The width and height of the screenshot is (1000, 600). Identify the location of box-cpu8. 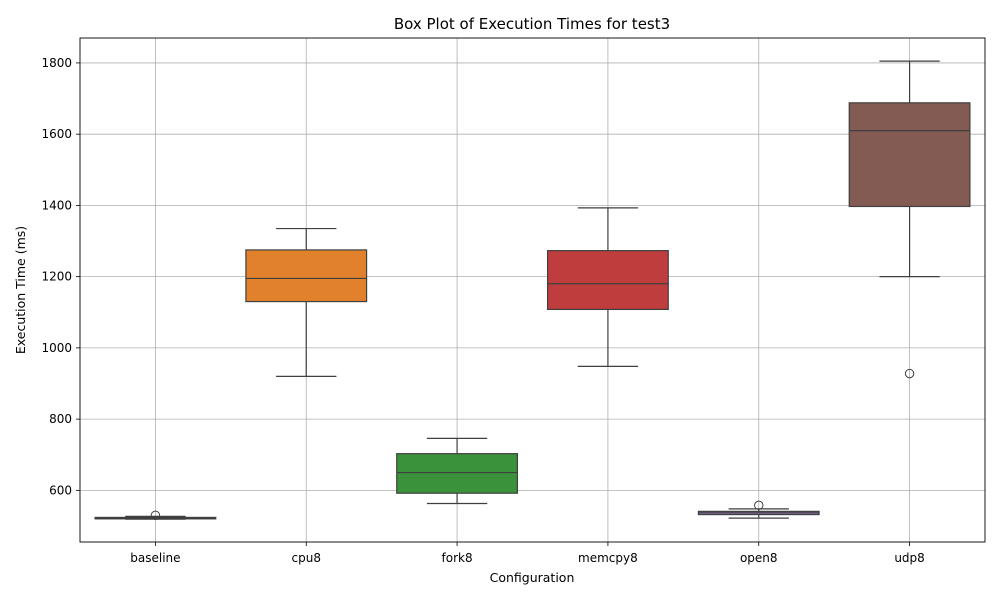
(306, 302).